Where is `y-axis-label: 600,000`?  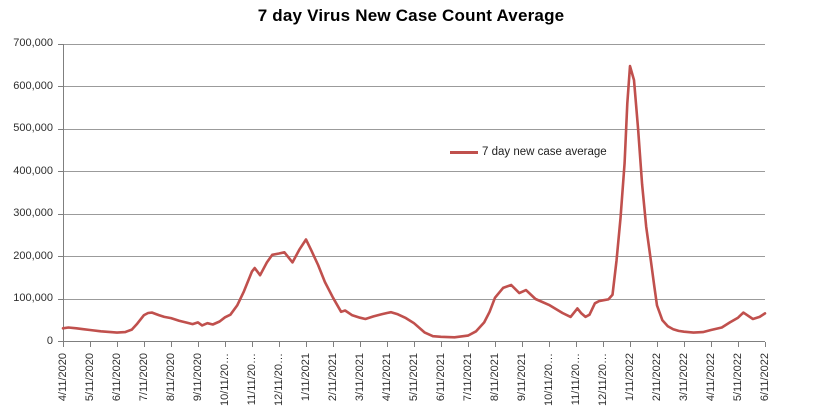 y-axis-label: 600,000 is located at coordinates (33, 85).